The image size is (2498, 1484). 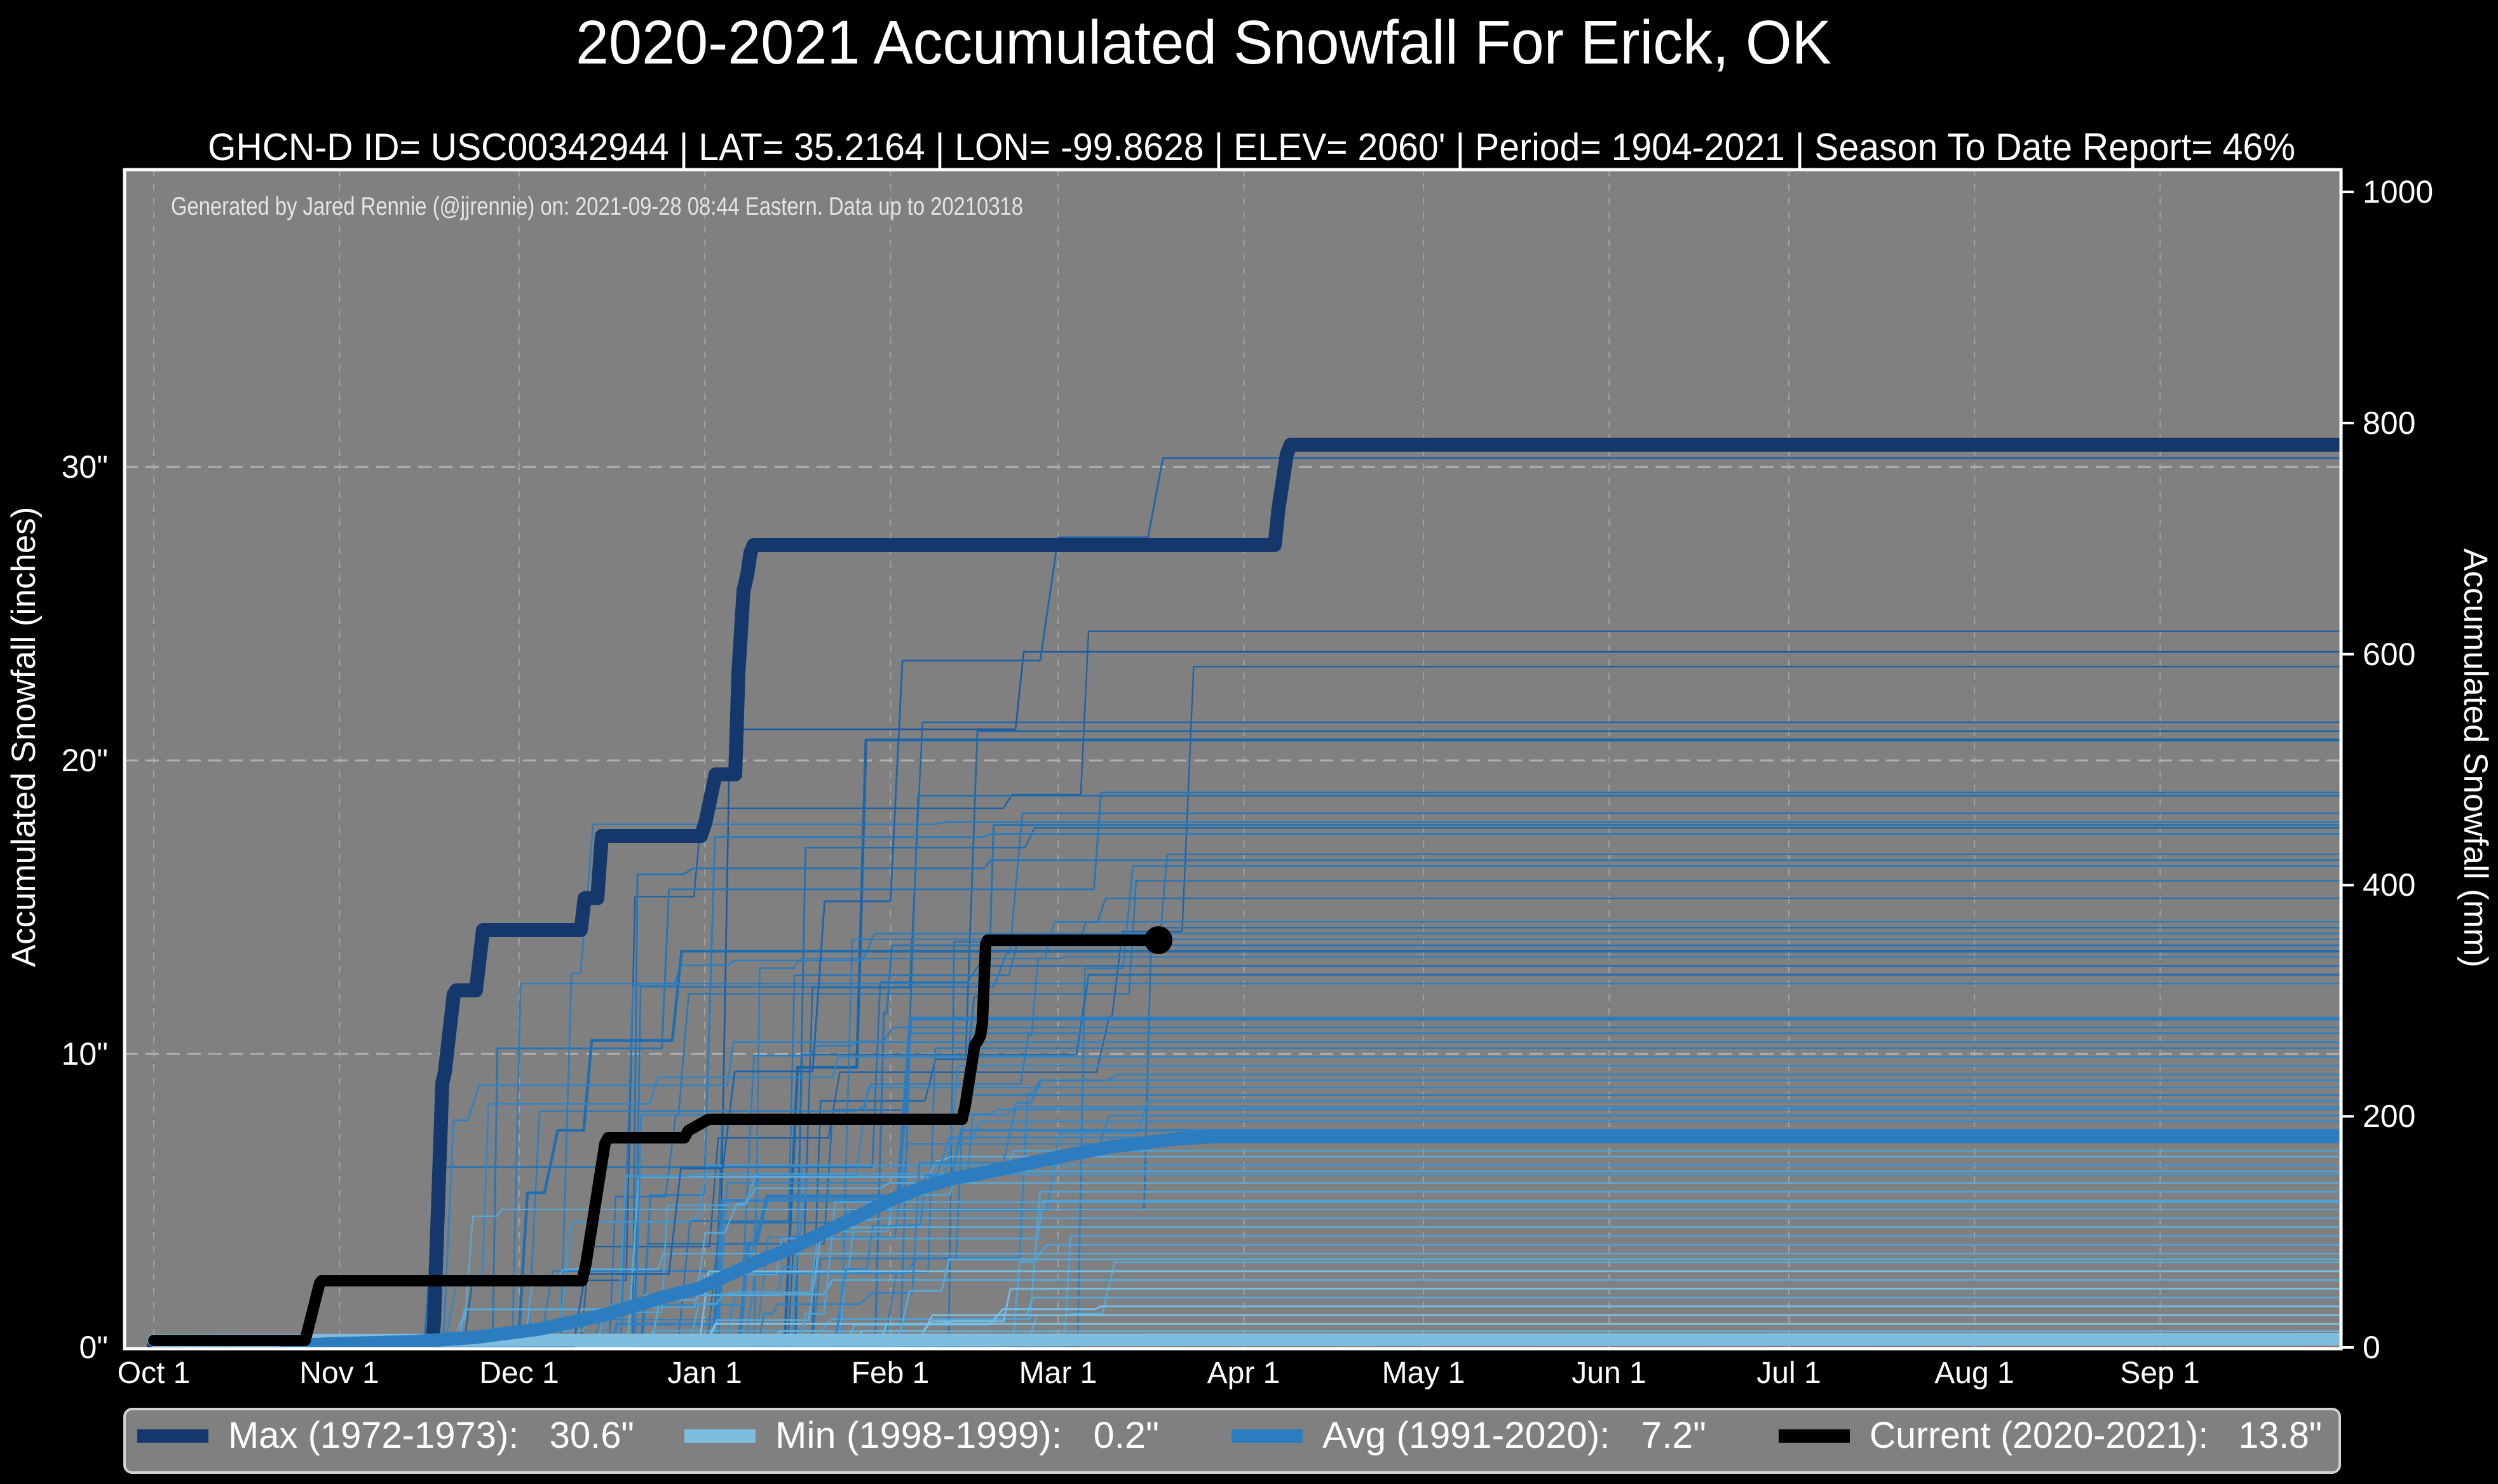 I want to click on svg-text: Apr 1, so click(x=1243, y=1373).